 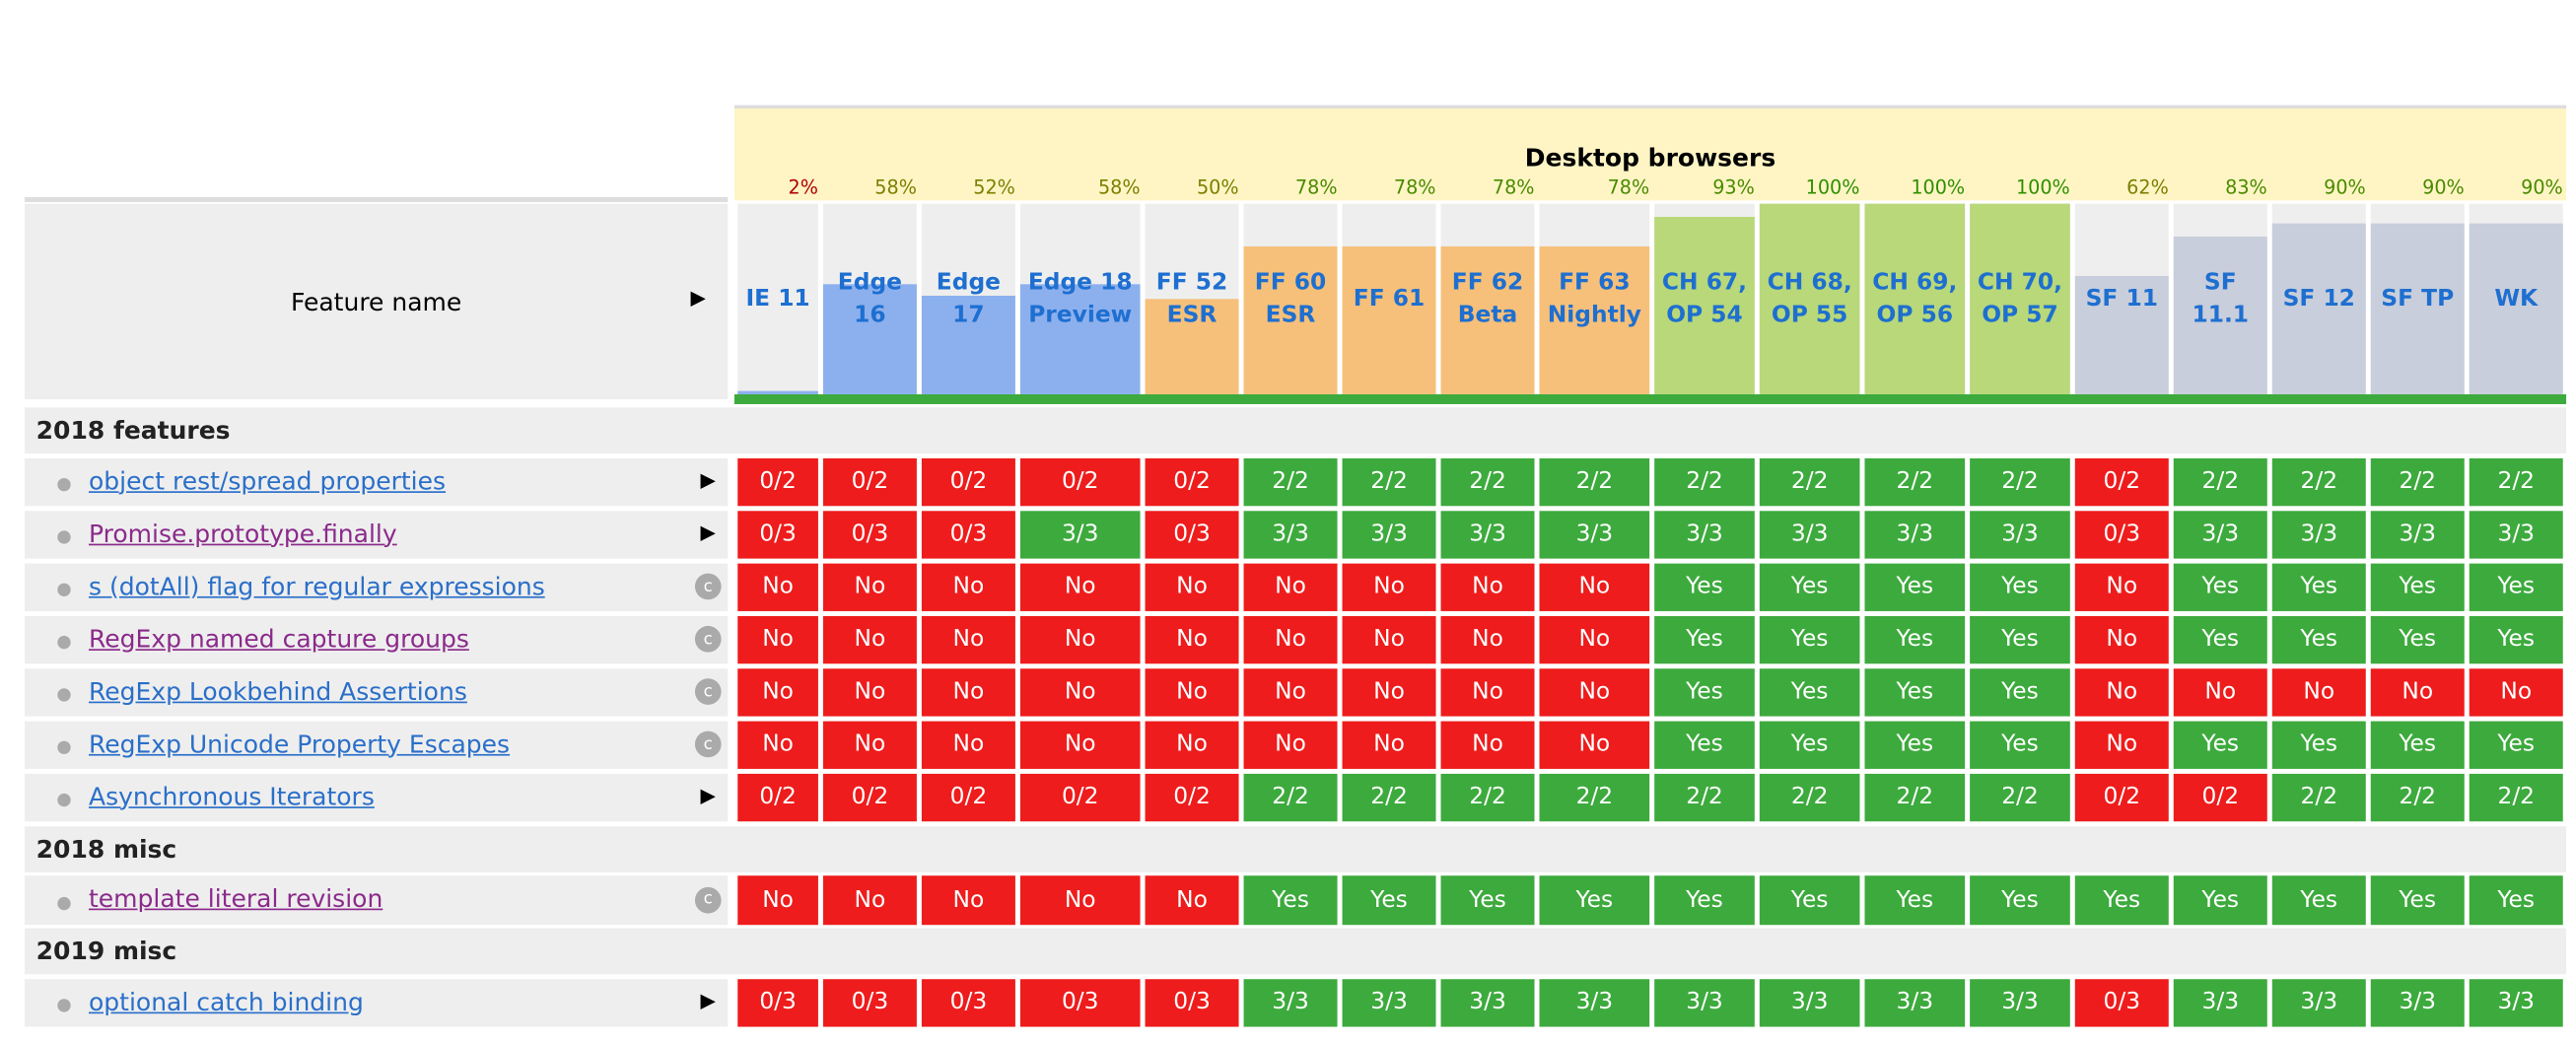 What do you see at coordinates (377, 301) in the screenshot?
I see `feature-header: Feature name` at bounding box center [377, 301].